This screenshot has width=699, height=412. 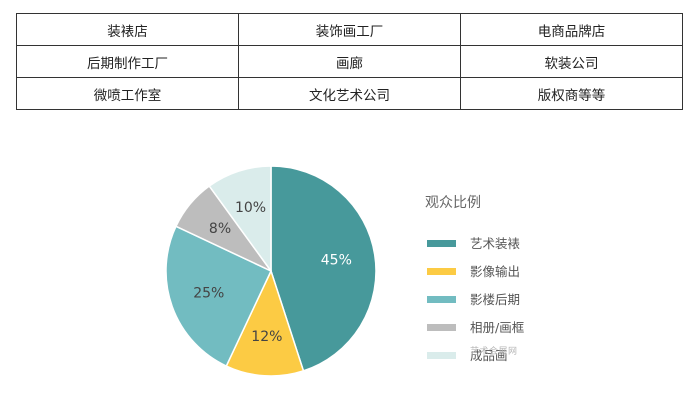 I want to click on pie-slice-value-label: 8%, so click(x=220, y=229).